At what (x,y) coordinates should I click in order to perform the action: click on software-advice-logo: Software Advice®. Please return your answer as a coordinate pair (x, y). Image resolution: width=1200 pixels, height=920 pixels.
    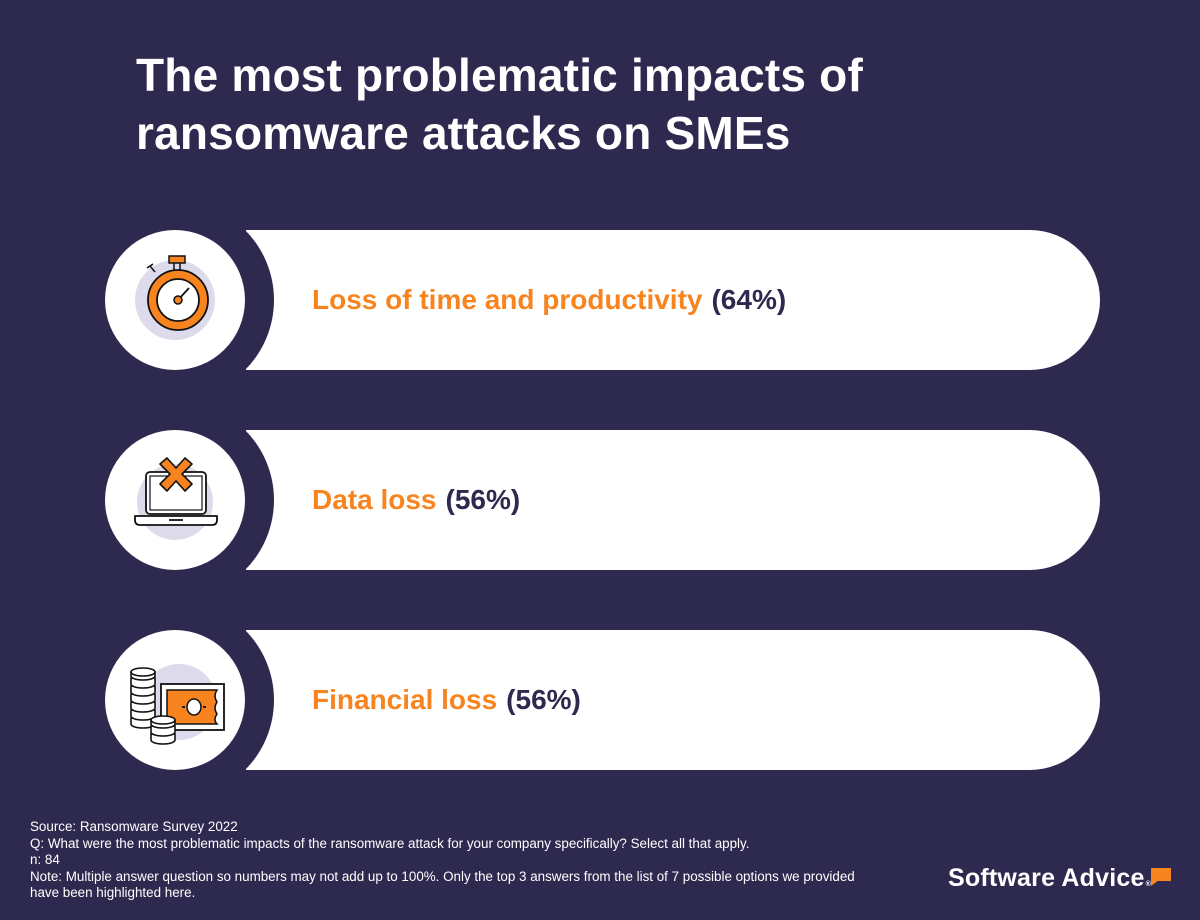
    Looking at the image, I should click on (1059, 878).